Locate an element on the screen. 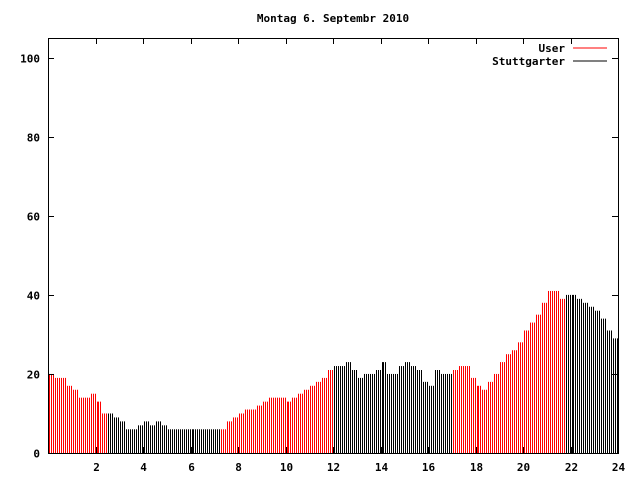  x-tick-label: 6 is located at coordinates (191, 467).